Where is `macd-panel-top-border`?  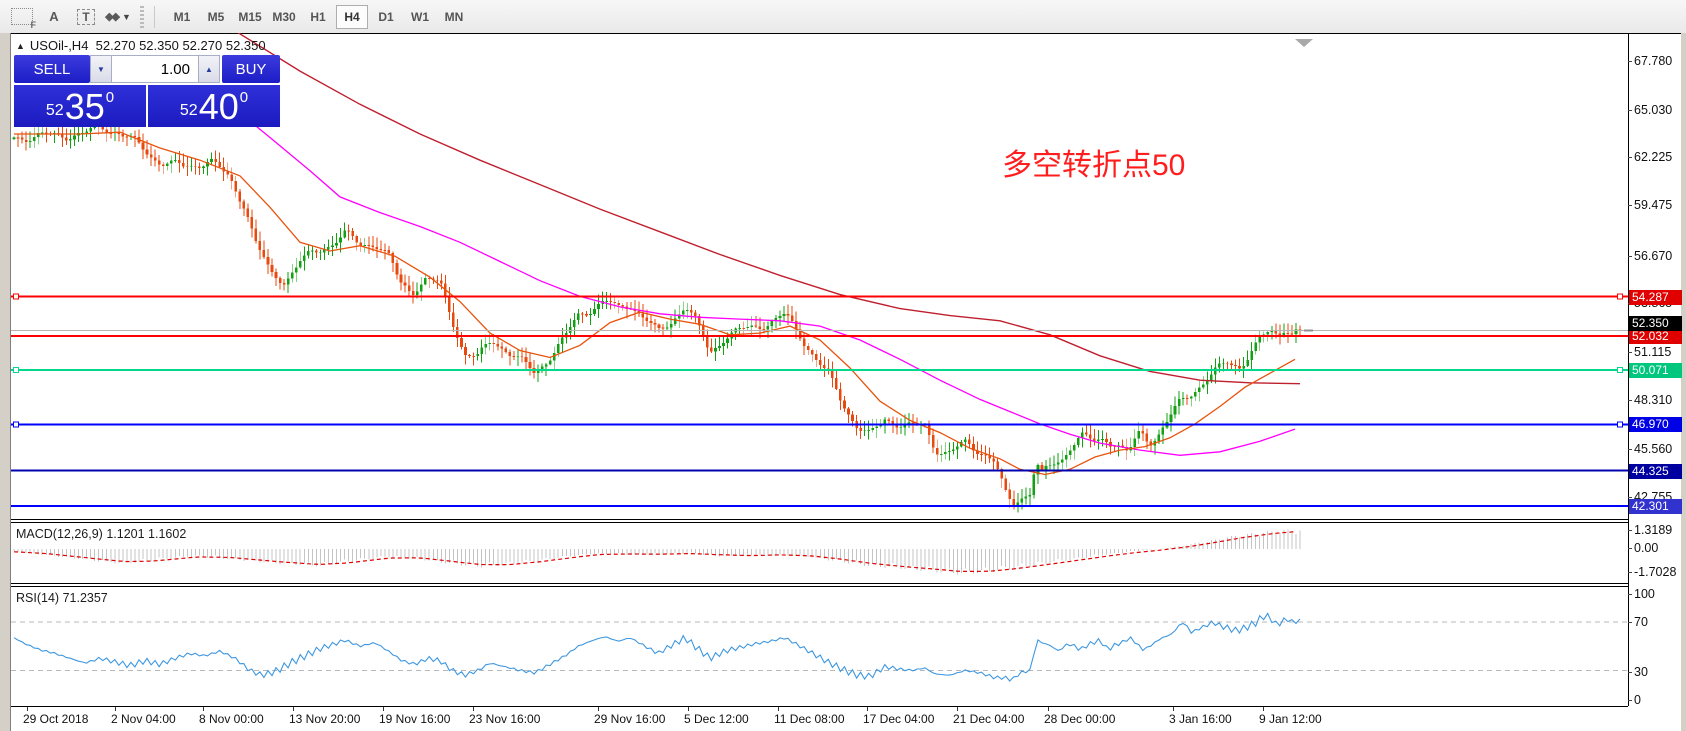
macd-panel-top-border is located at coordinates (819, 522).